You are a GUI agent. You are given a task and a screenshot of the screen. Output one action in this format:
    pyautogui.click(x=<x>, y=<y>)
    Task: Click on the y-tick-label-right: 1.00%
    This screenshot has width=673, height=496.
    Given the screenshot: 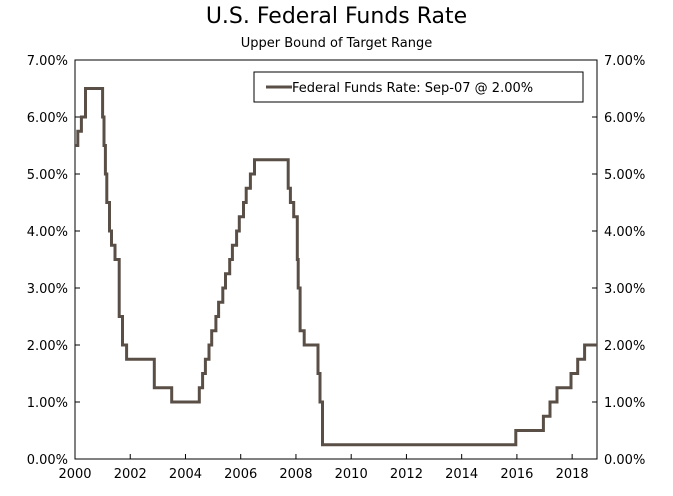 What is the action you would take?
    pyautogui.click(x=624, y=403)
    